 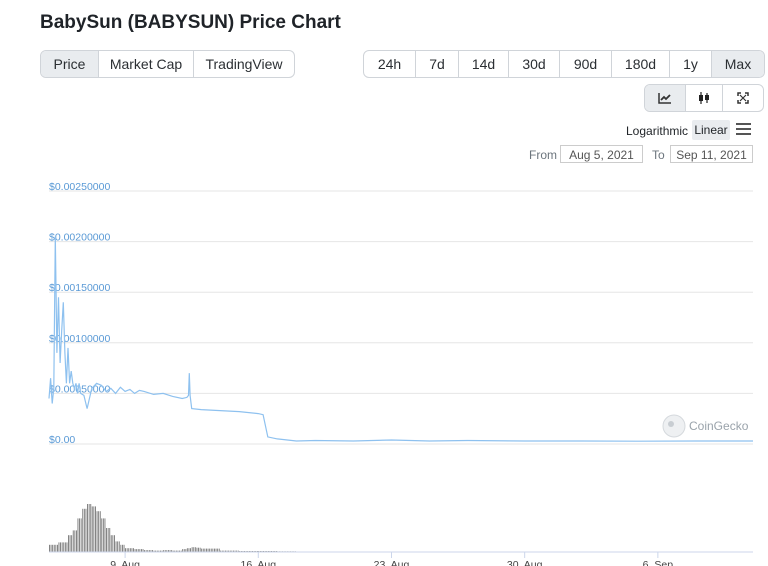 What do you see at coordinates (70, 64) in the screenshot?
I see `tab-price: Price` at bounding box center [70, 64].